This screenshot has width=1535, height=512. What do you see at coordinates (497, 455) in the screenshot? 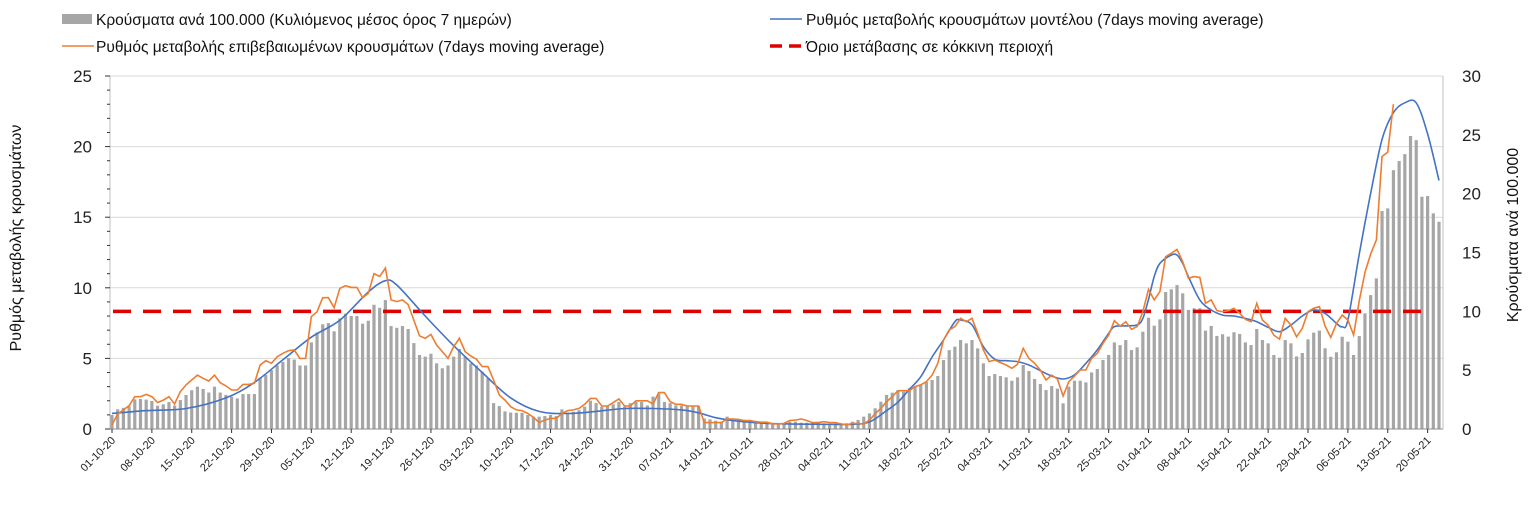
I see `x-tick-label: 10-12-20` at bounding box center [497, 455].